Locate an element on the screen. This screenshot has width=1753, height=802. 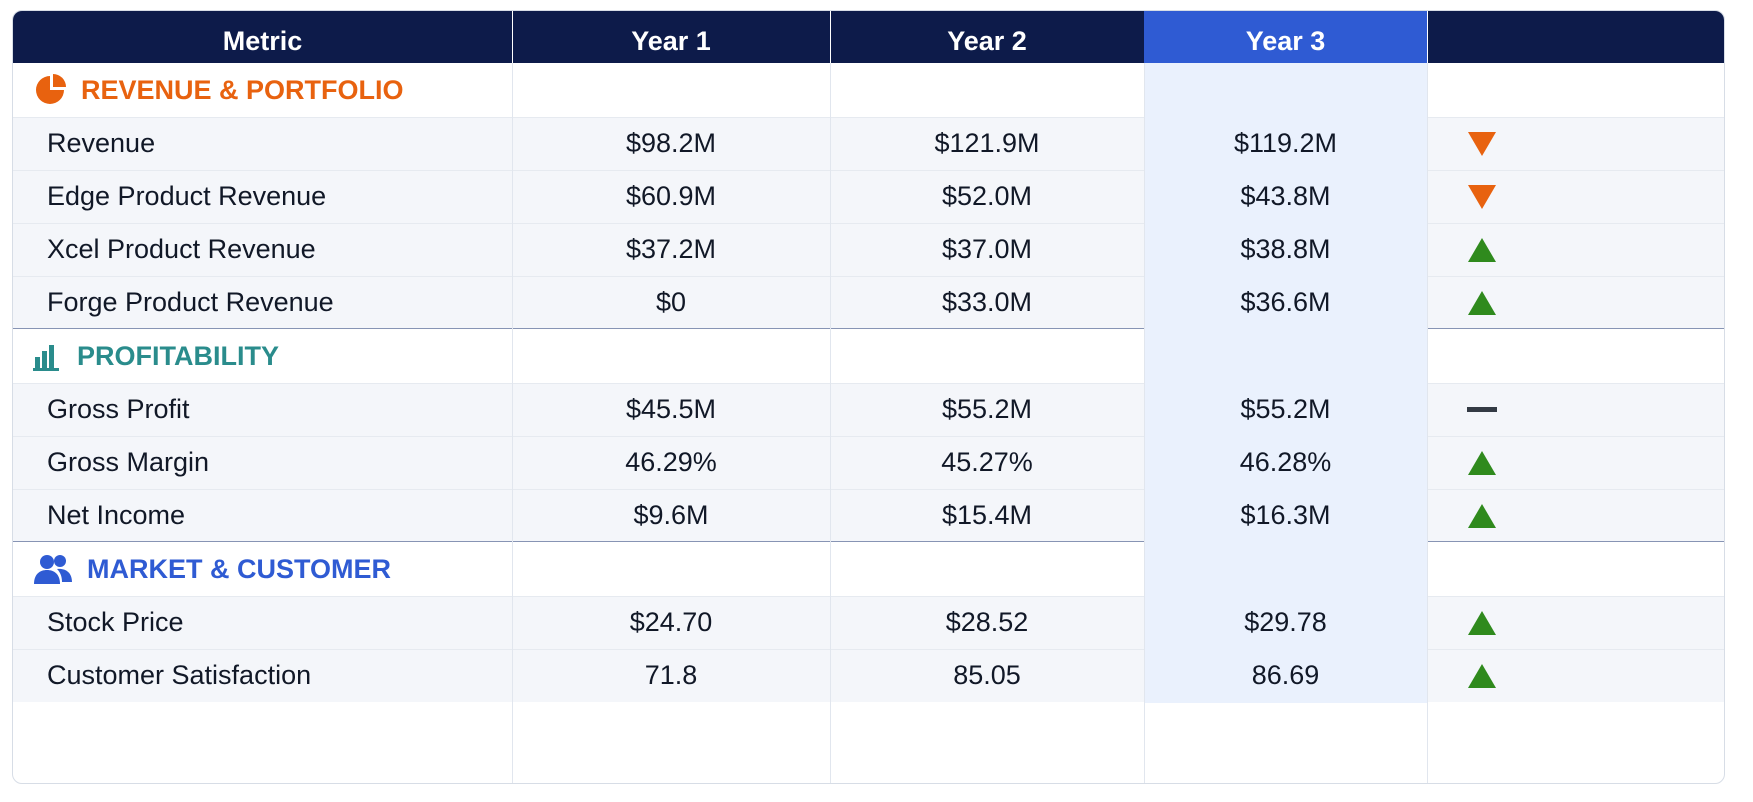
value-y2: $121.9M is located at coordinates (987, 143).